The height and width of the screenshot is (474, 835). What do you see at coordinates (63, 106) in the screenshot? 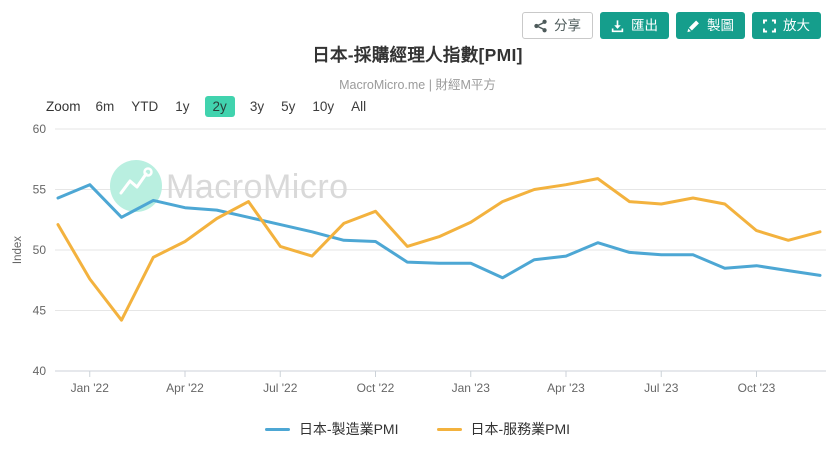
I see `range-zoom-label: Zoom` at bounding box center [63, 106].